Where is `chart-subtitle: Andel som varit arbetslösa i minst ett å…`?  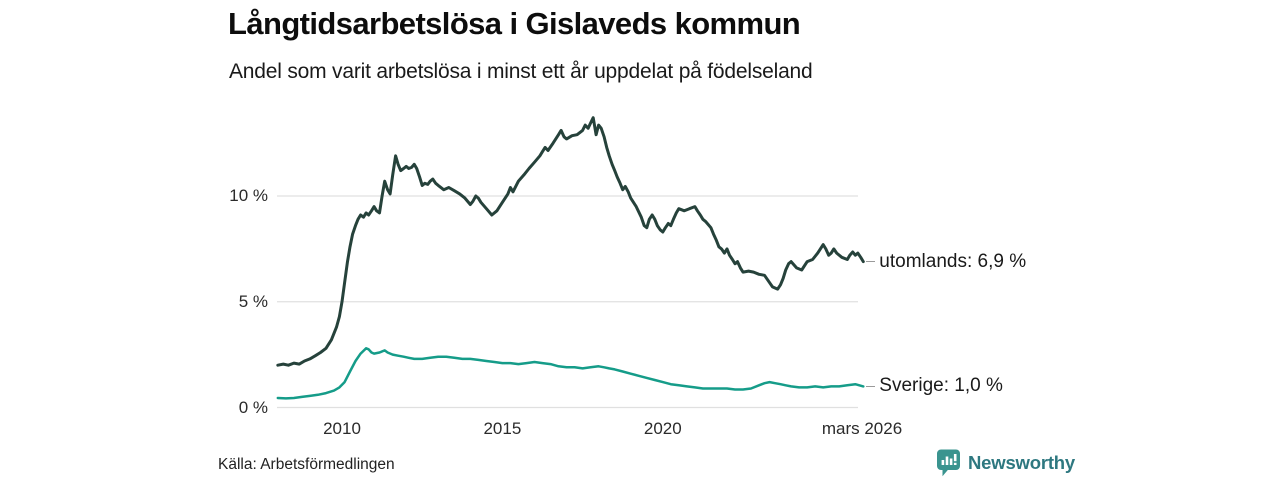 chart-subtitle: Andel som varit arbetslösa i minst ett å… is located at coordinates (521, 71).